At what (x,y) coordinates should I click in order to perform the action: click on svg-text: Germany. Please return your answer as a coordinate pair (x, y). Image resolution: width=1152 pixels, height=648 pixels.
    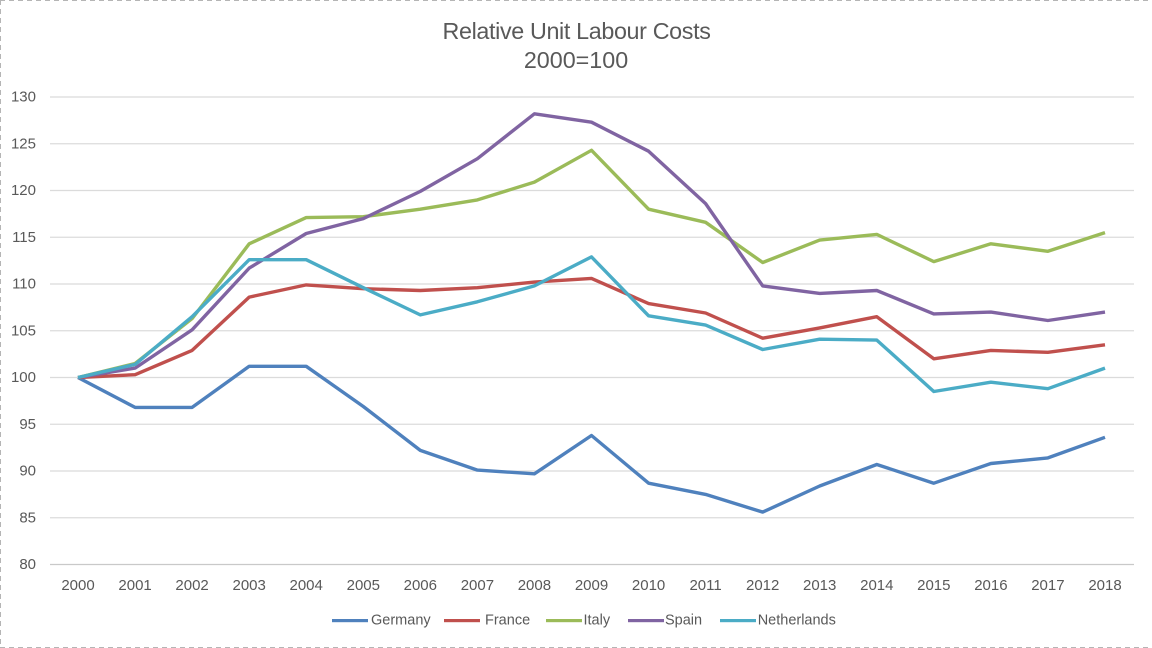
    Looking at the image, I should click on (401, 621).